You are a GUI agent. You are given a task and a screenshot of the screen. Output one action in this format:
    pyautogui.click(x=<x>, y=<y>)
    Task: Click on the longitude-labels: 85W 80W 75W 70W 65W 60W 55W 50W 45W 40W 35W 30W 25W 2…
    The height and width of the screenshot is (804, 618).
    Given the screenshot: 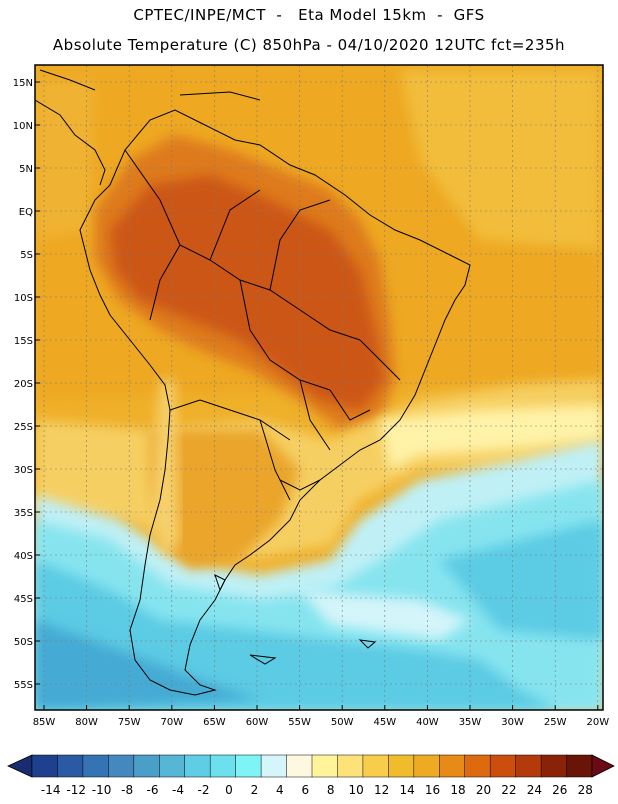 What is the action you would take?
    pyautogui.click(x=321, y=716)
    